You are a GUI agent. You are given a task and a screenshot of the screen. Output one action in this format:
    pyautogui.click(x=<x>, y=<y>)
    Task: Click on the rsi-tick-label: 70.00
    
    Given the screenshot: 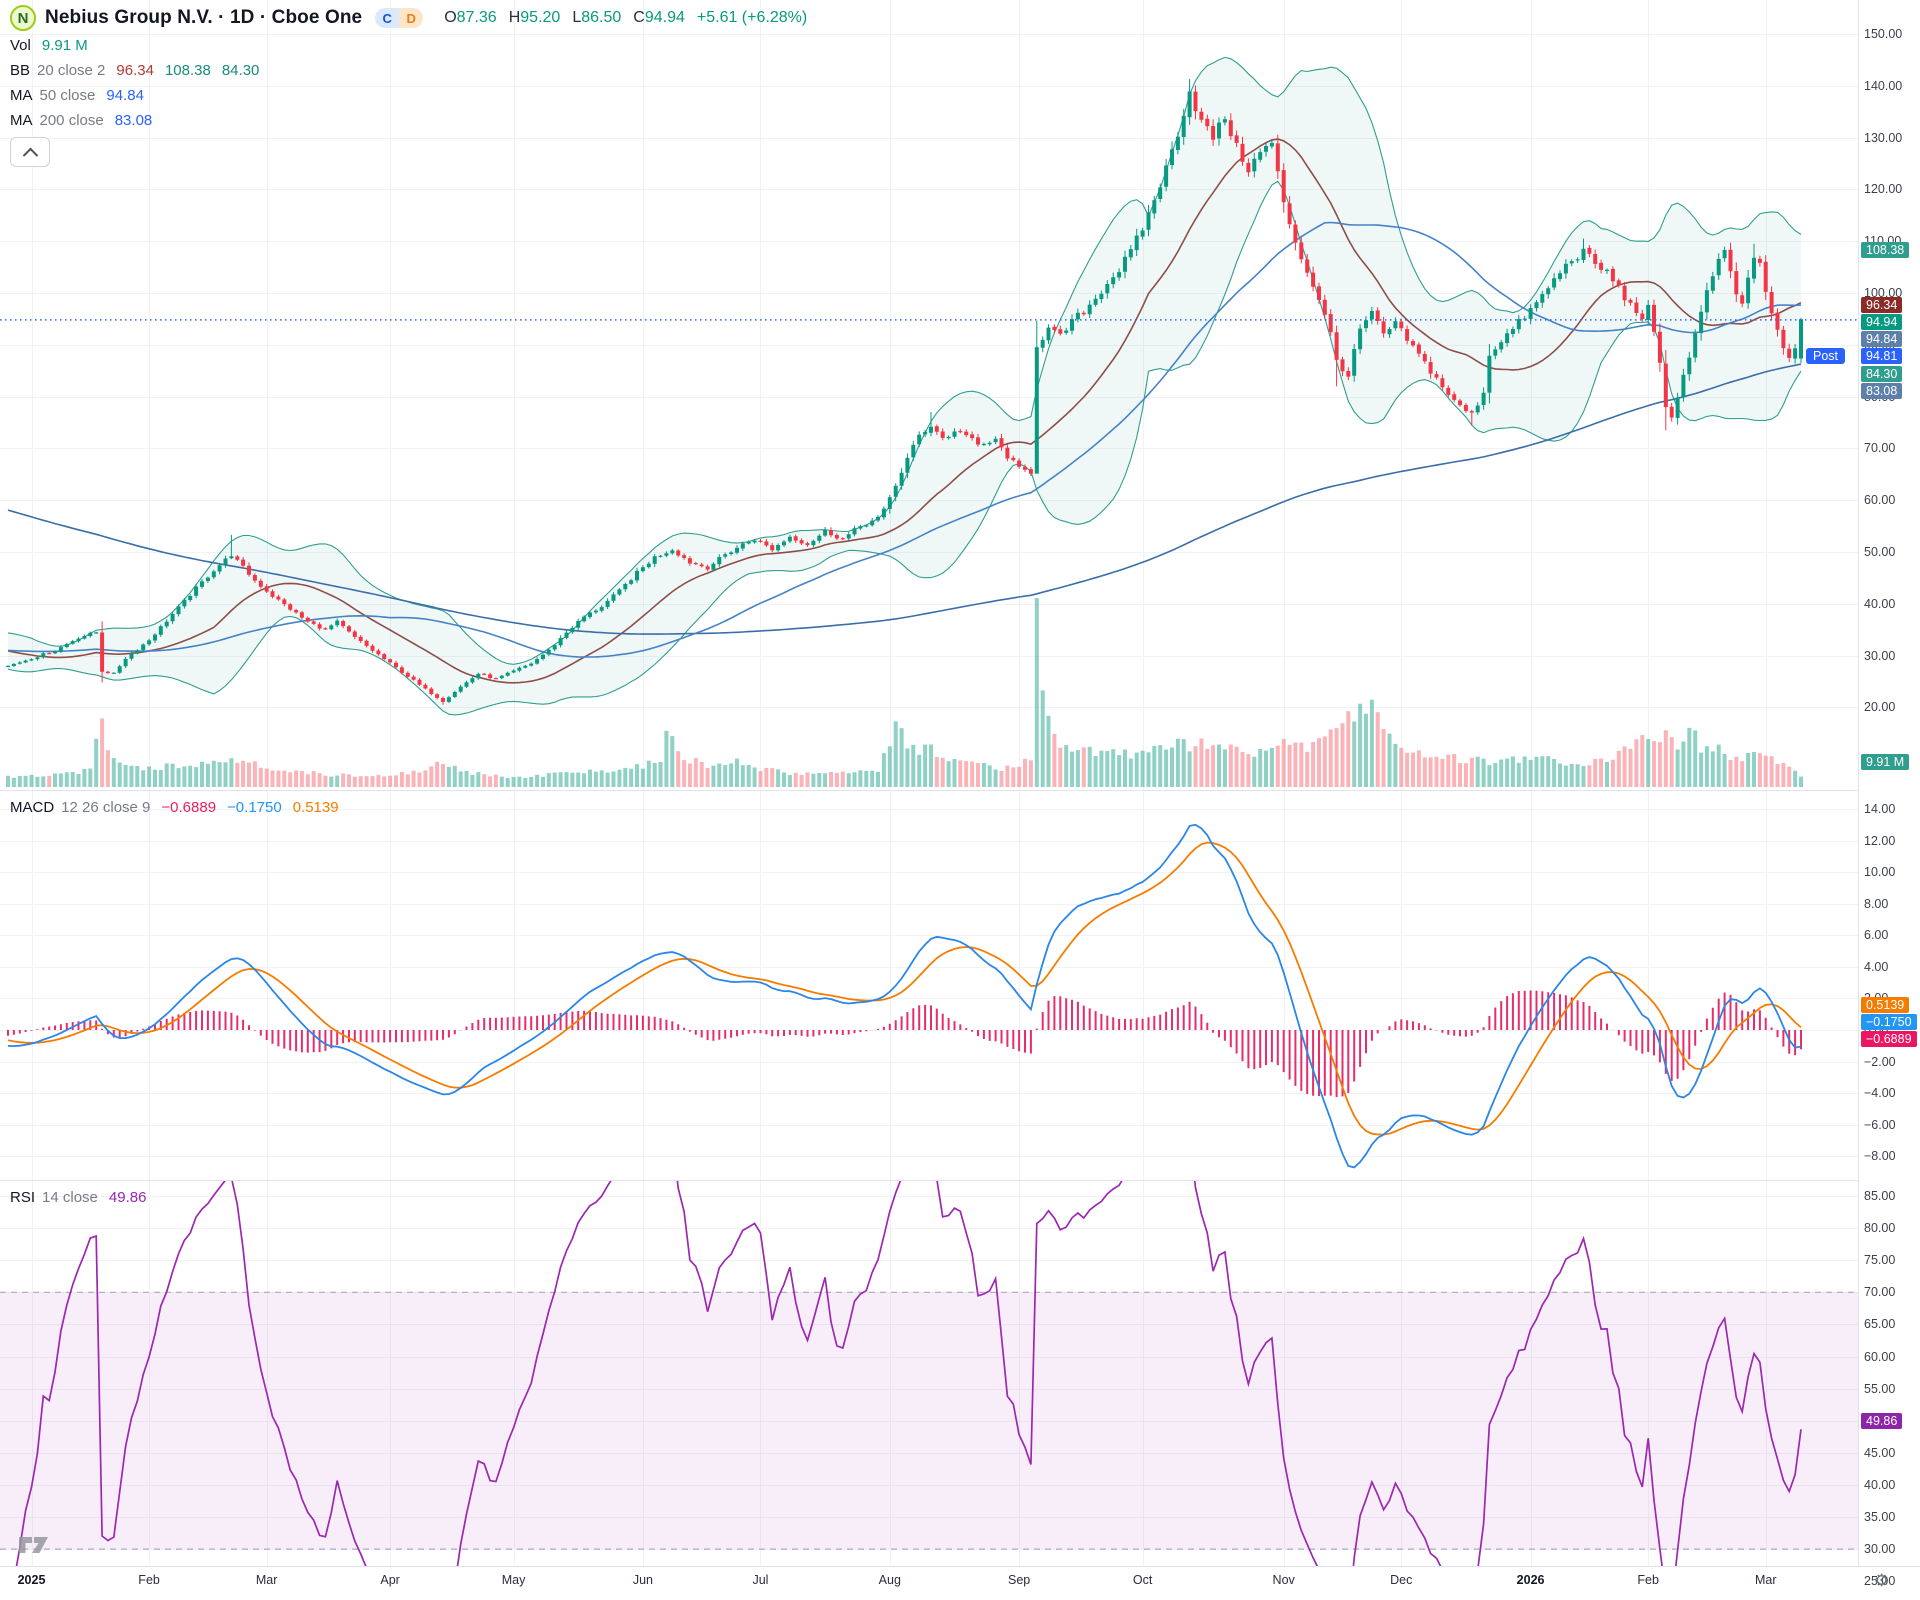 What is the action you would take?
    pyautogui.click(x=1880, y=1292)
    